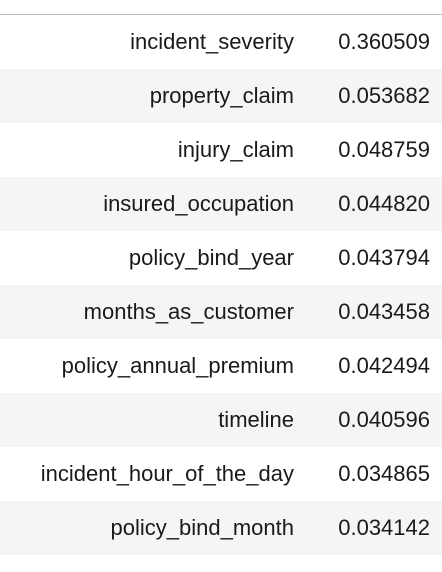 This screenshot has width=442, height=572. I want to click on row-feature-name: incident_severity, so click(212, 41).